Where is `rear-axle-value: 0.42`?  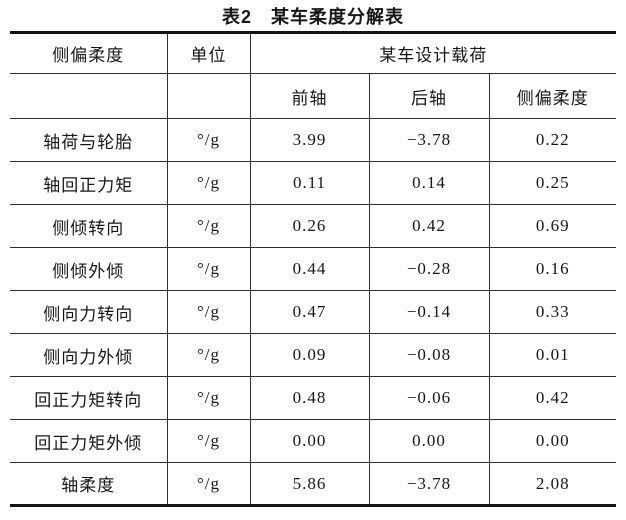 rear-axle-value: 0.42 is located at coordinates (429, 226).